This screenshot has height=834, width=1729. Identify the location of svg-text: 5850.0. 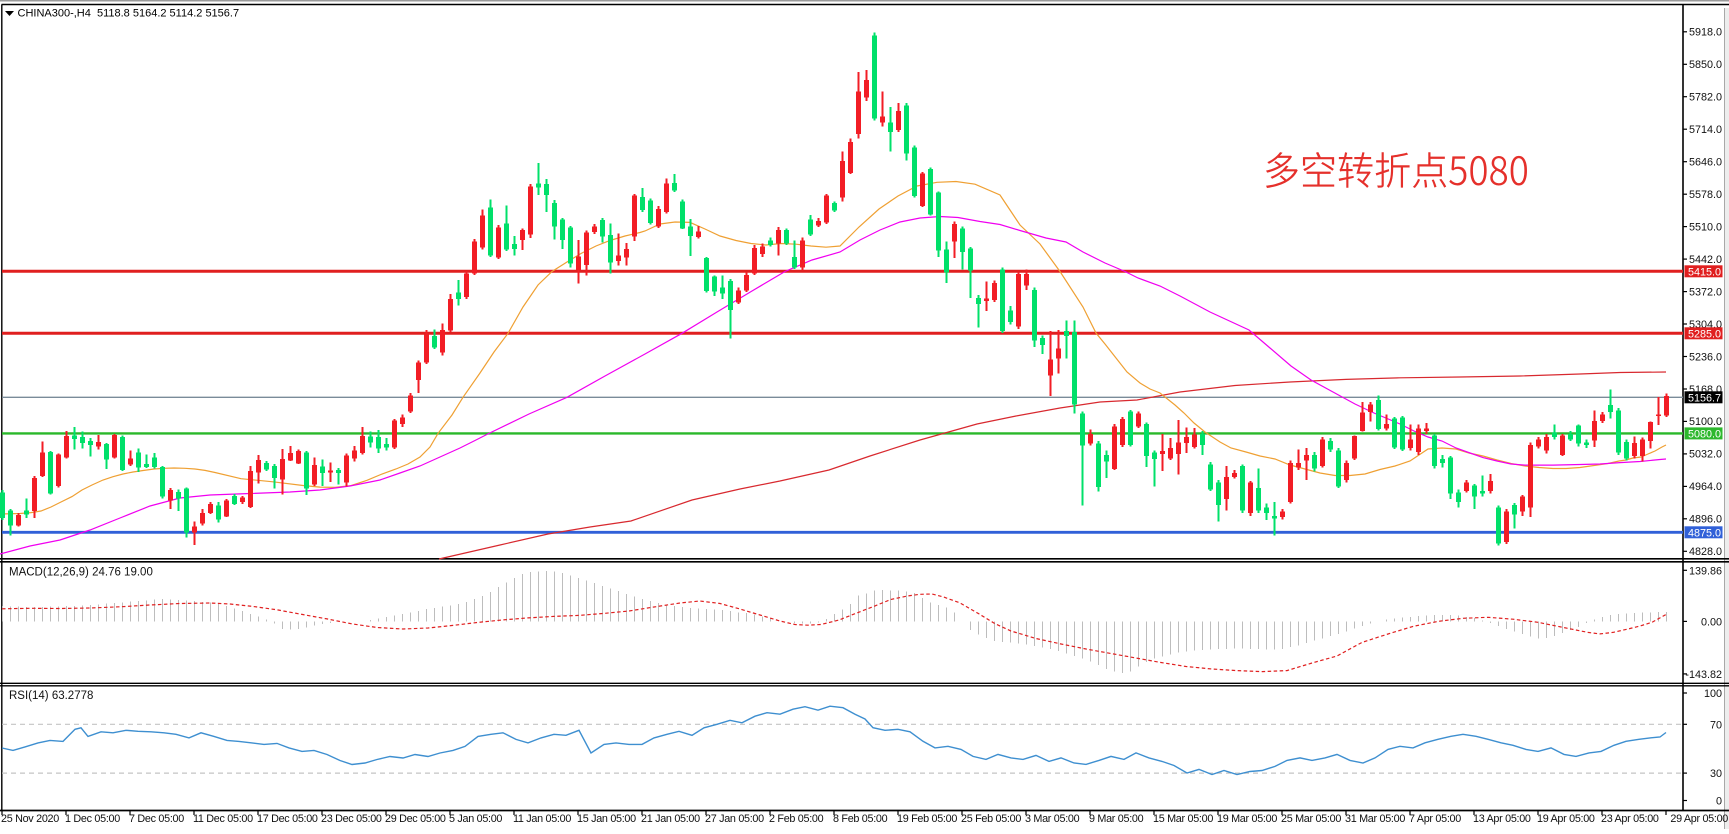
(1705, 65).